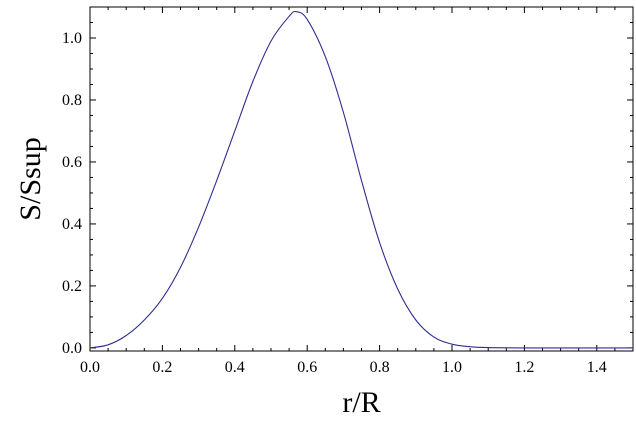  Describe the element at coordinates (597, 367) in the screenshot. I see `x-tick-label: 1.4` at that location.